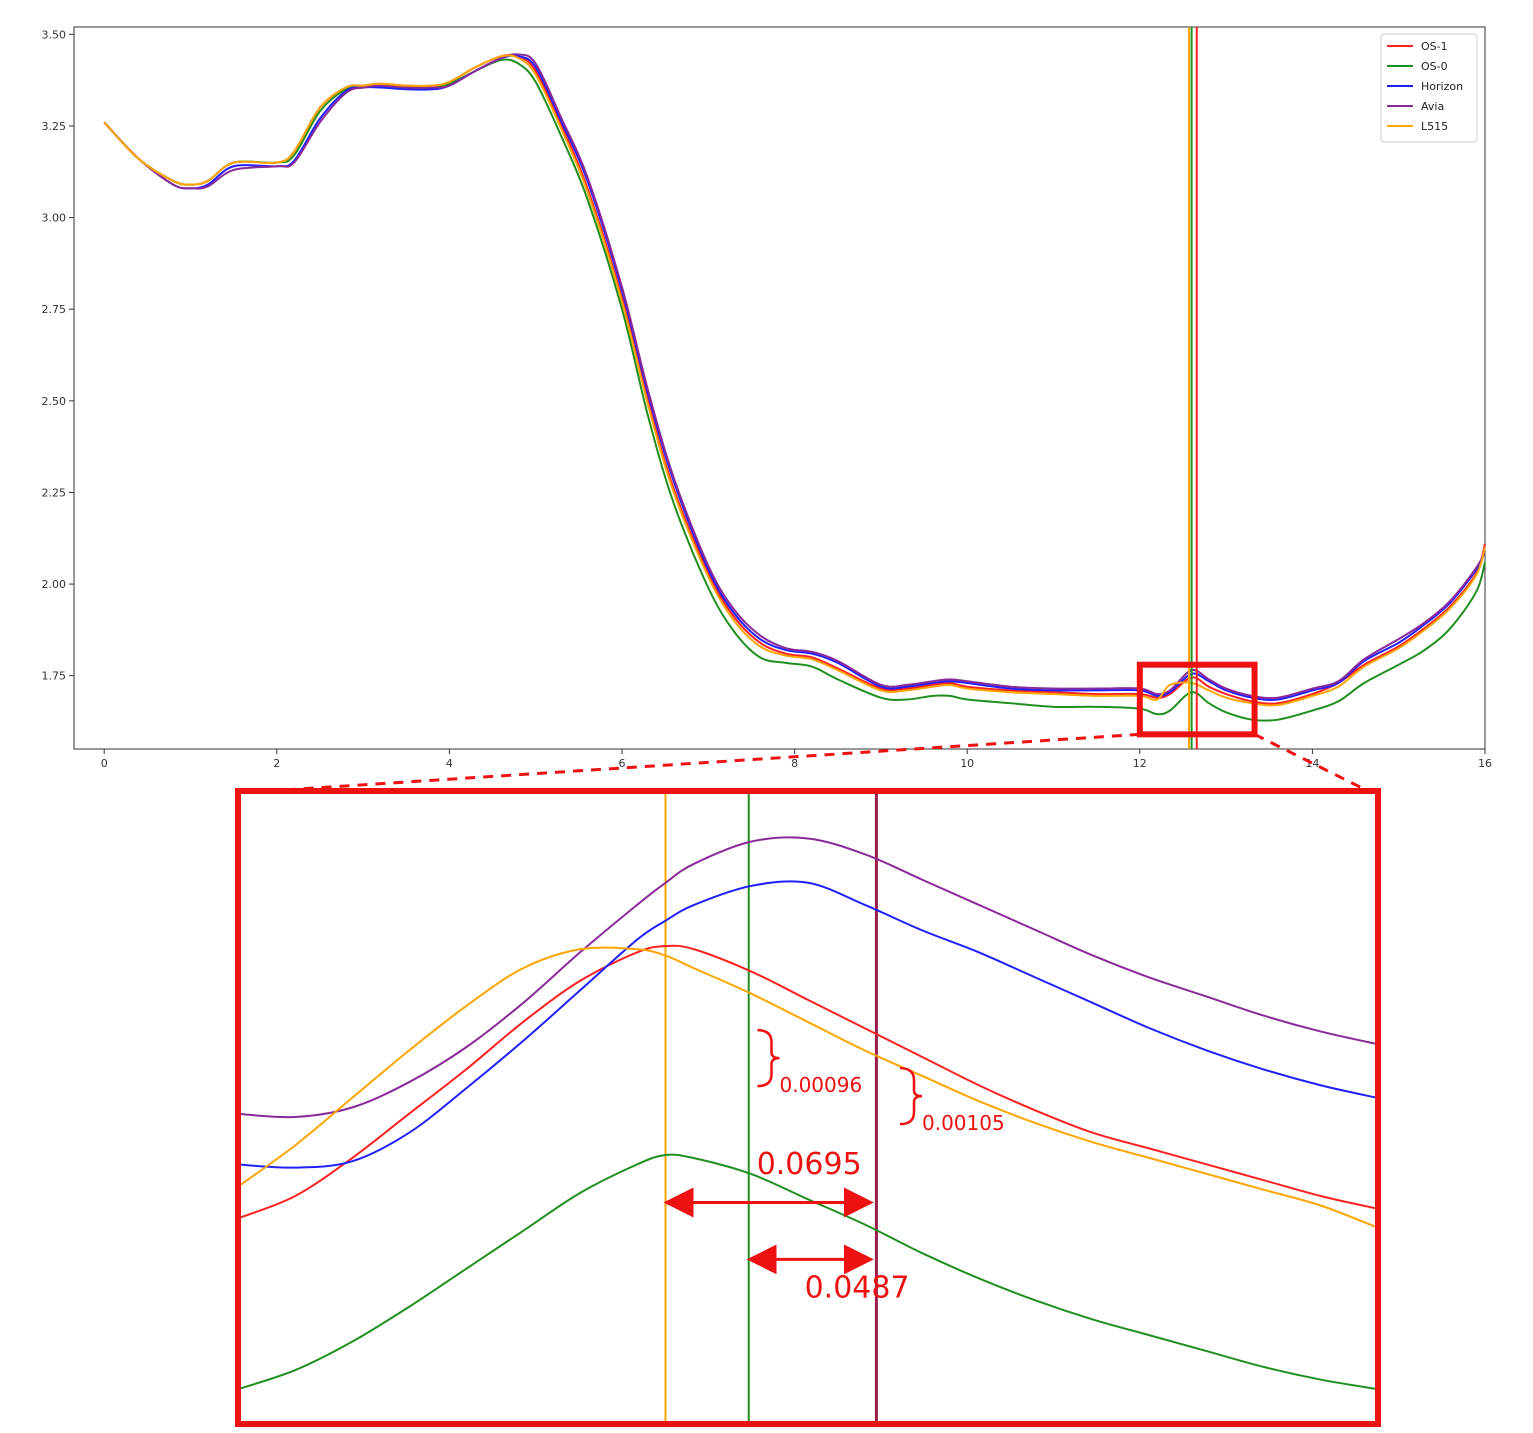  I want to click on x-tick-label: 6, so click(622, 763).